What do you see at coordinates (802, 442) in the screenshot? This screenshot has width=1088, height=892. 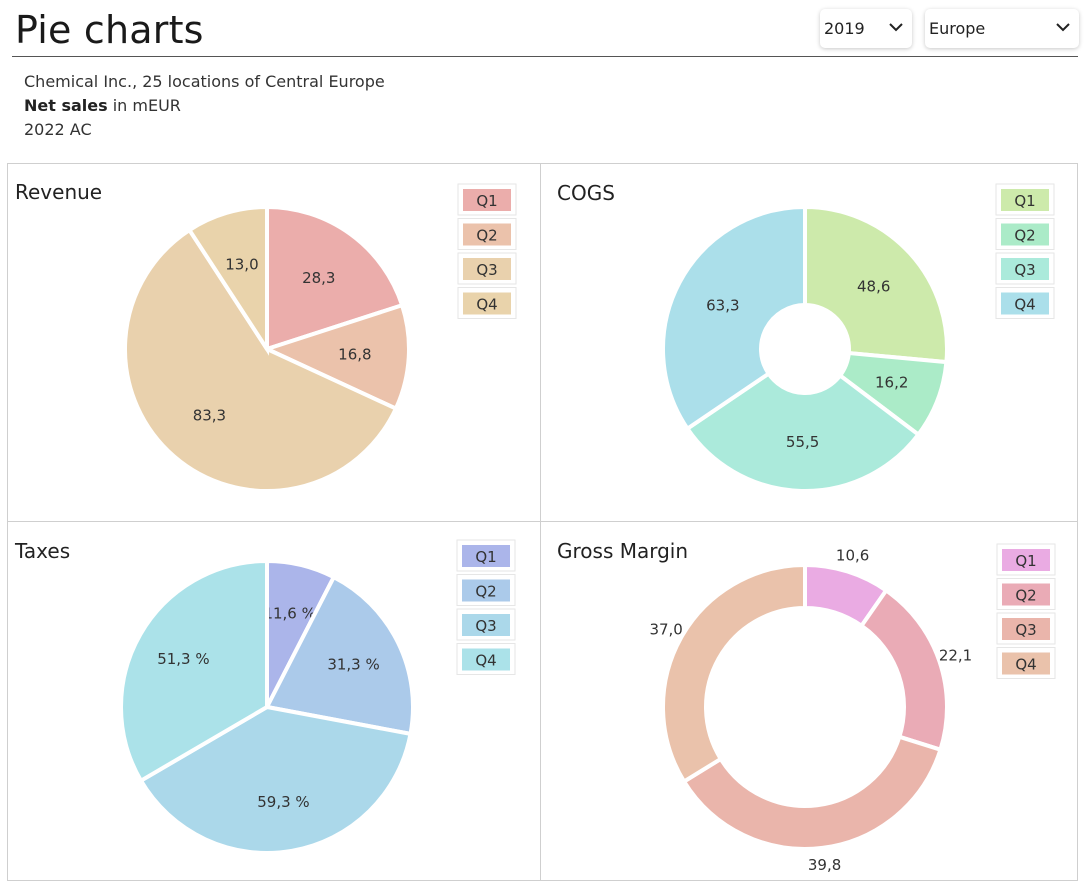 I see `slice-label: 55,5` at bounding box center [802, 442].